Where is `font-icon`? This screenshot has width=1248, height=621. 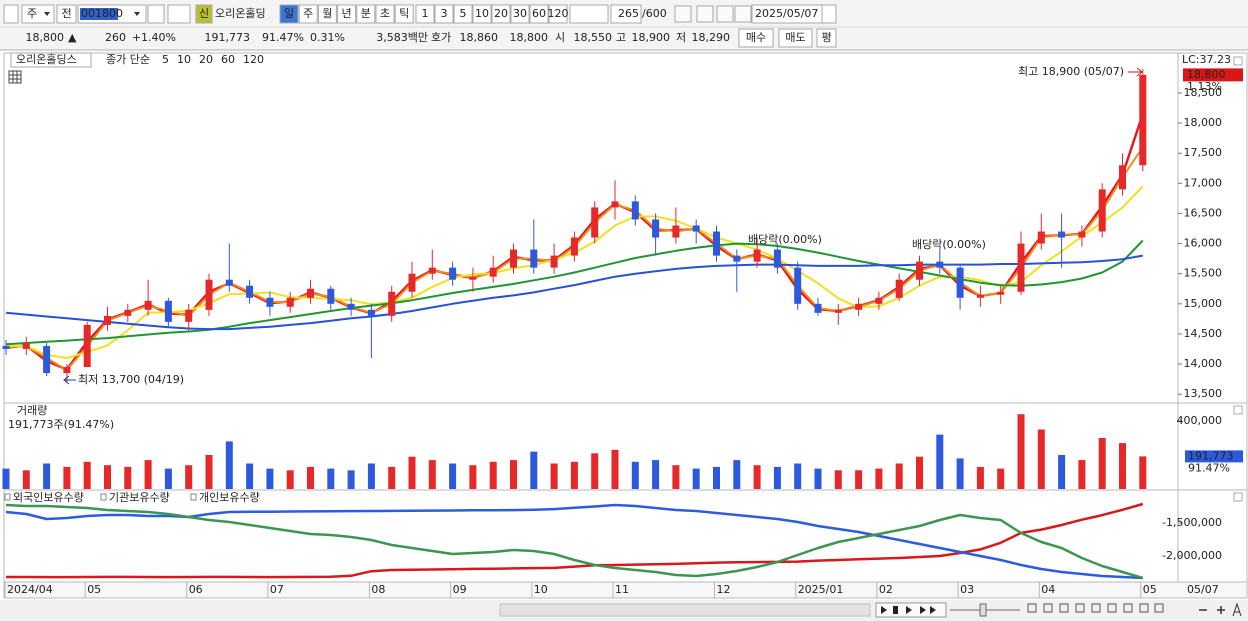 font-icon is located at coordinates (1237, 609).